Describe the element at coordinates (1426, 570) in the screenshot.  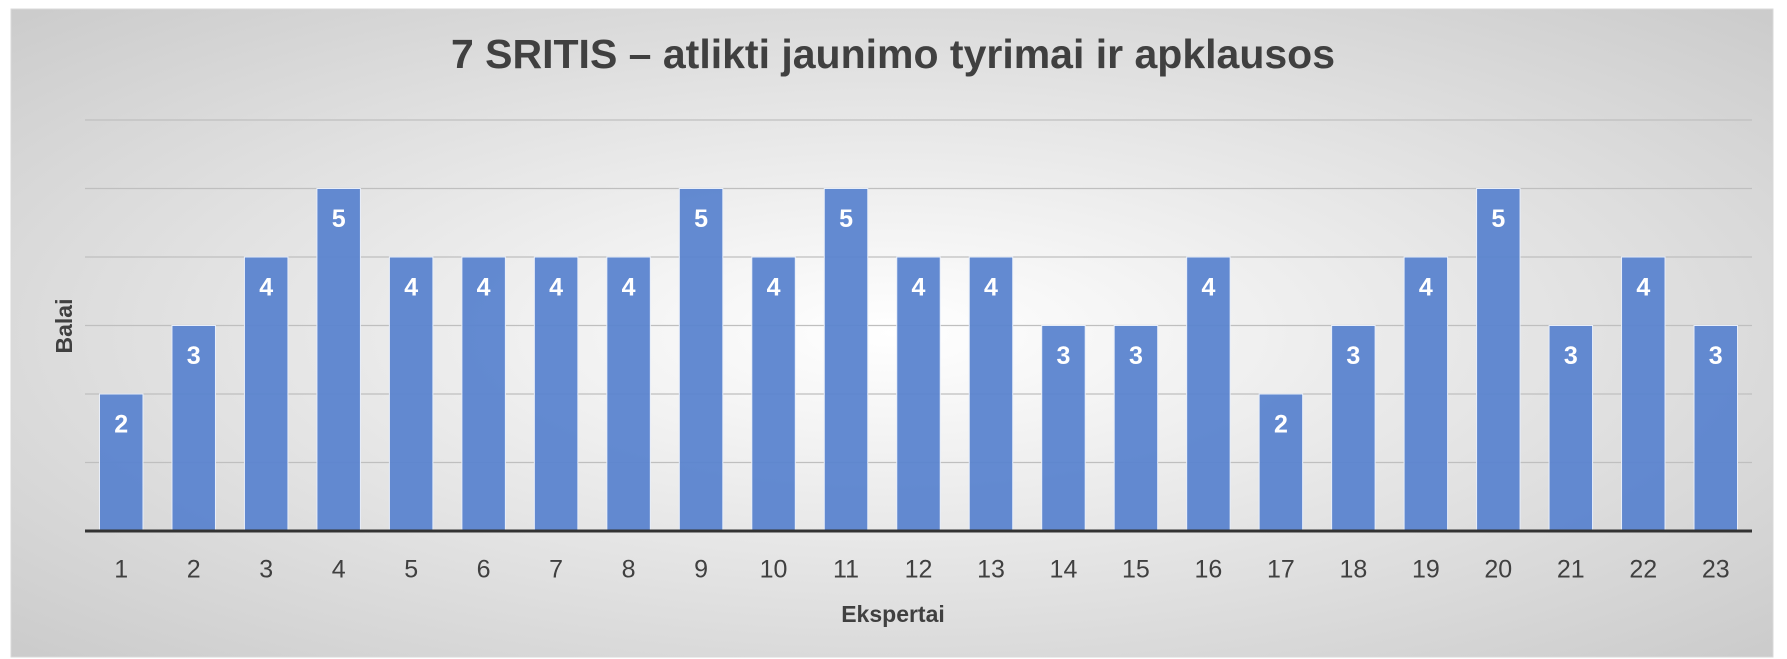
I see `x-tick-label: 19` at that location.